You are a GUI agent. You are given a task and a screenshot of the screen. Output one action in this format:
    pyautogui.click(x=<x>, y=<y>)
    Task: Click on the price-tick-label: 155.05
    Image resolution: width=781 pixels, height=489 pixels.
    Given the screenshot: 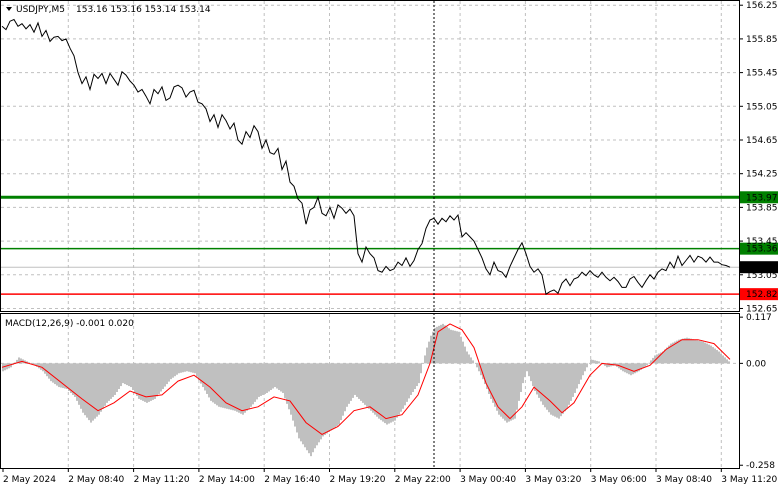 What is the action you would take?
    pyautogui.click(x=762, y=107)
    